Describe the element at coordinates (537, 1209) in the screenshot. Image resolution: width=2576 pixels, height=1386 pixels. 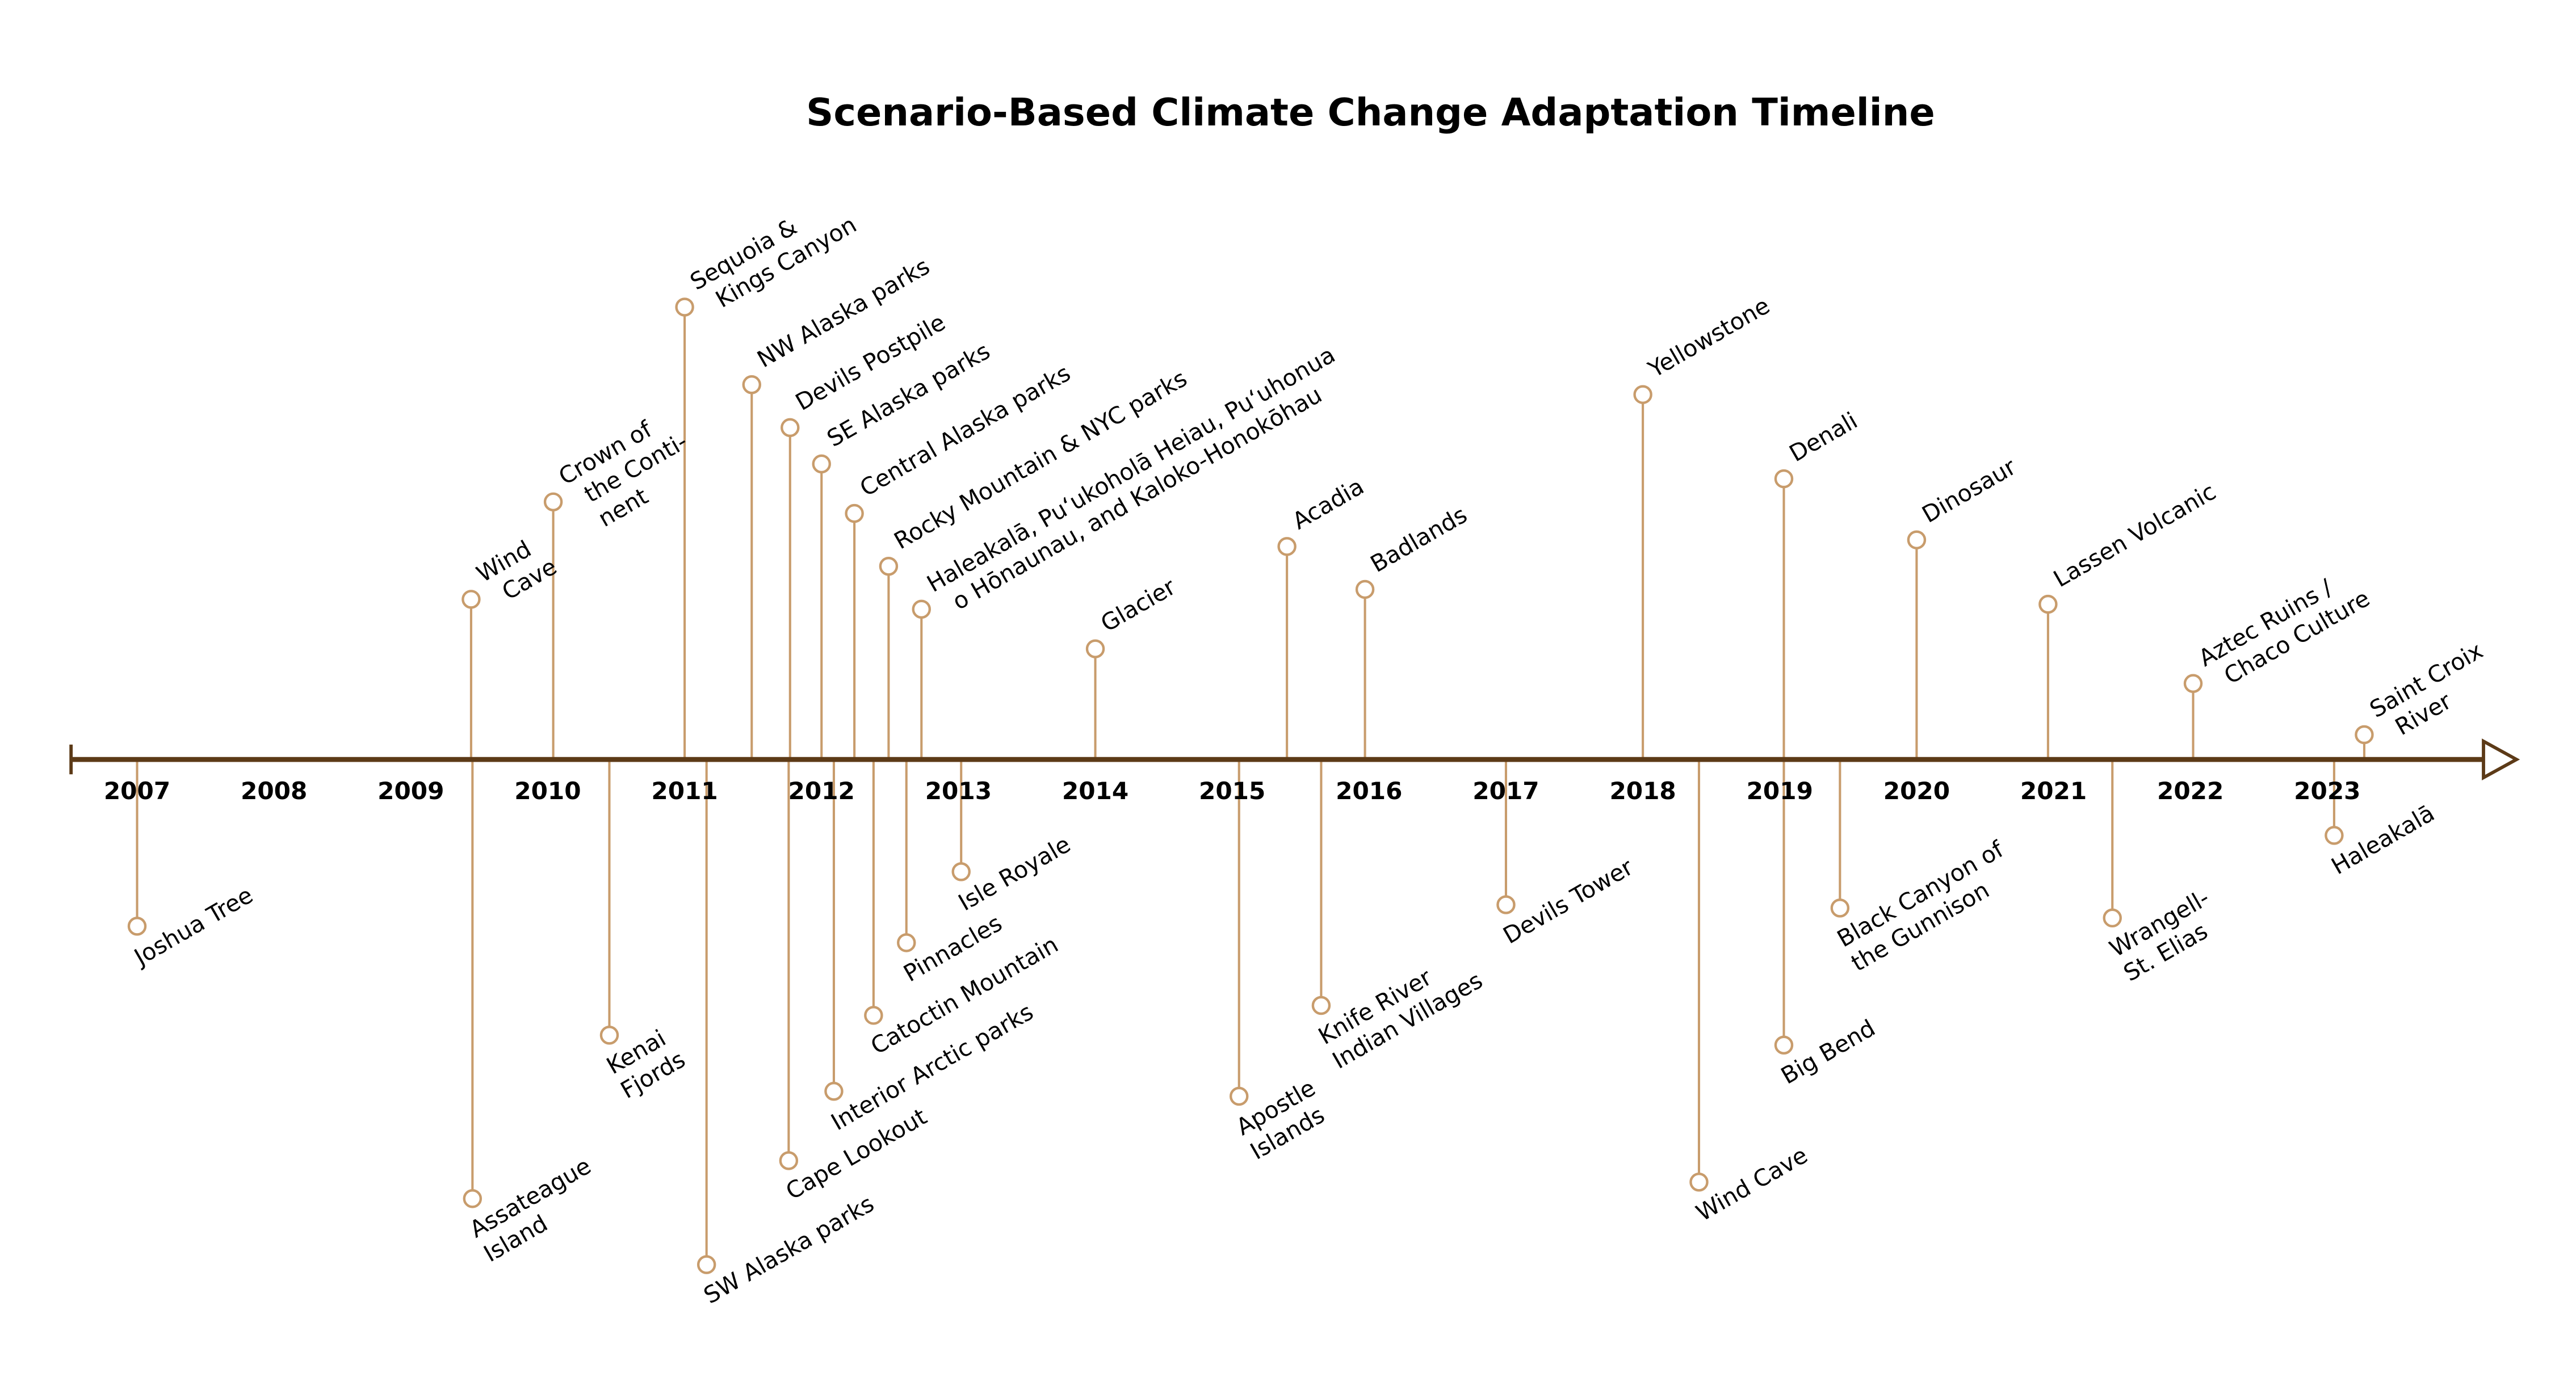
I see `event-label: AssateagueIsland` at that location.